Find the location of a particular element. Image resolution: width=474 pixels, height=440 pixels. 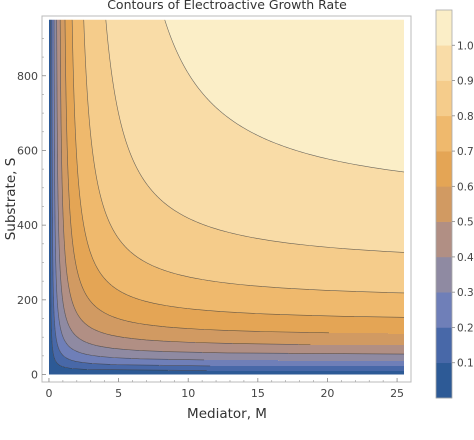

x-tick-label: 25 is located at coordinates (397, 393).